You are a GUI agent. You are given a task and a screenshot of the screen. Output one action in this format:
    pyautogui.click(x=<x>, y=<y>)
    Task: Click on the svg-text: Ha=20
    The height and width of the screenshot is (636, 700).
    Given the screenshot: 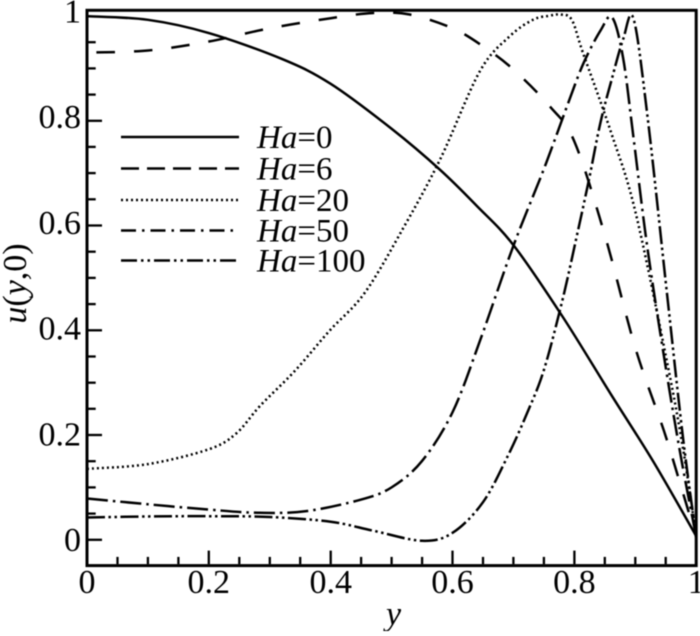 What is the action you would take?
    pyautogui.click(x=302, y=201)
    